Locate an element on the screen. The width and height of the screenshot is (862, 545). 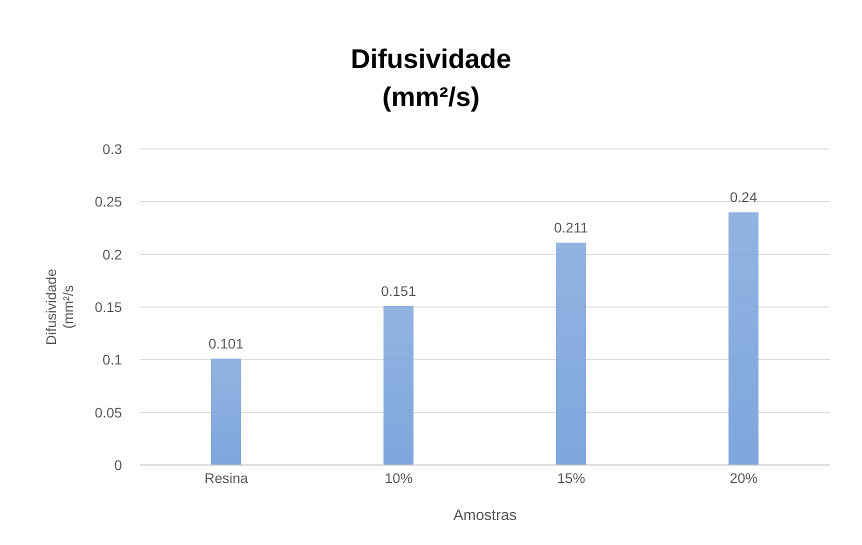
data-label: 0.101 is located at coordinates (226, 344).